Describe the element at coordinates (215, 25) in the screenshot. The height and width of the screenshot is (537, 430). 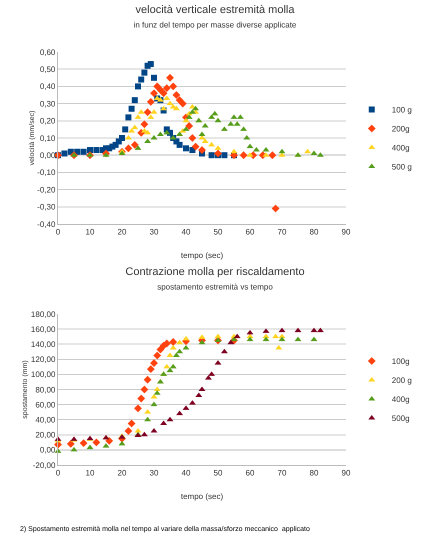
I see `chart-subtitle: in funz del tempo per masse diverse applicate` at that location.